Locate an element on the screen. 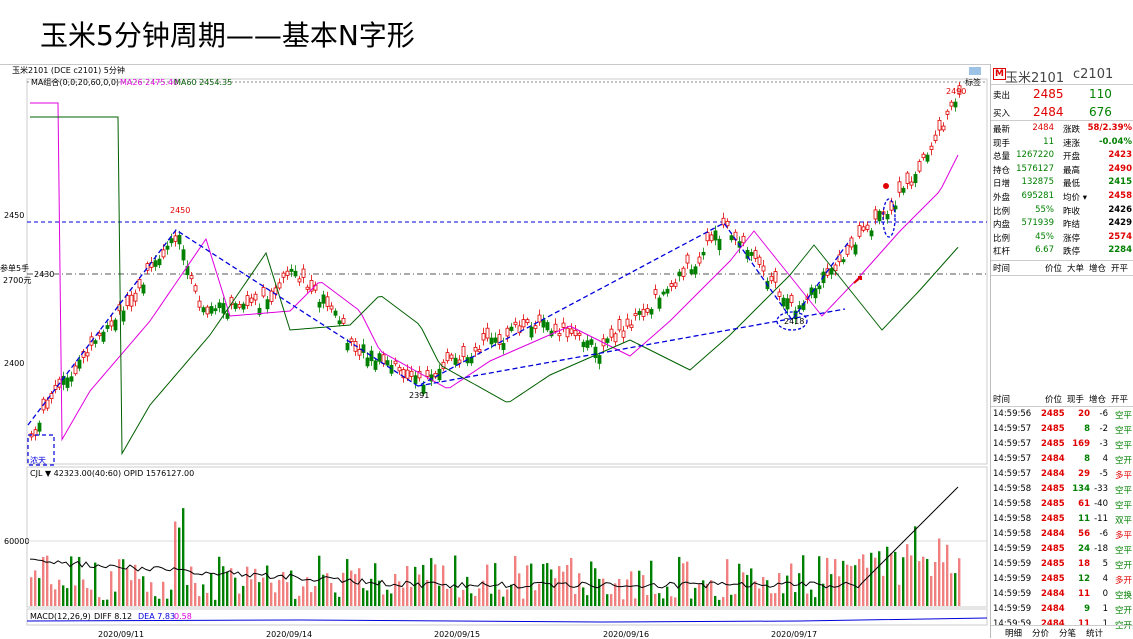 This screenshot has width=1133, height=639. tick-row: 14:59:59 2485 18 5 空开 is located at coordinates (1062, 565).